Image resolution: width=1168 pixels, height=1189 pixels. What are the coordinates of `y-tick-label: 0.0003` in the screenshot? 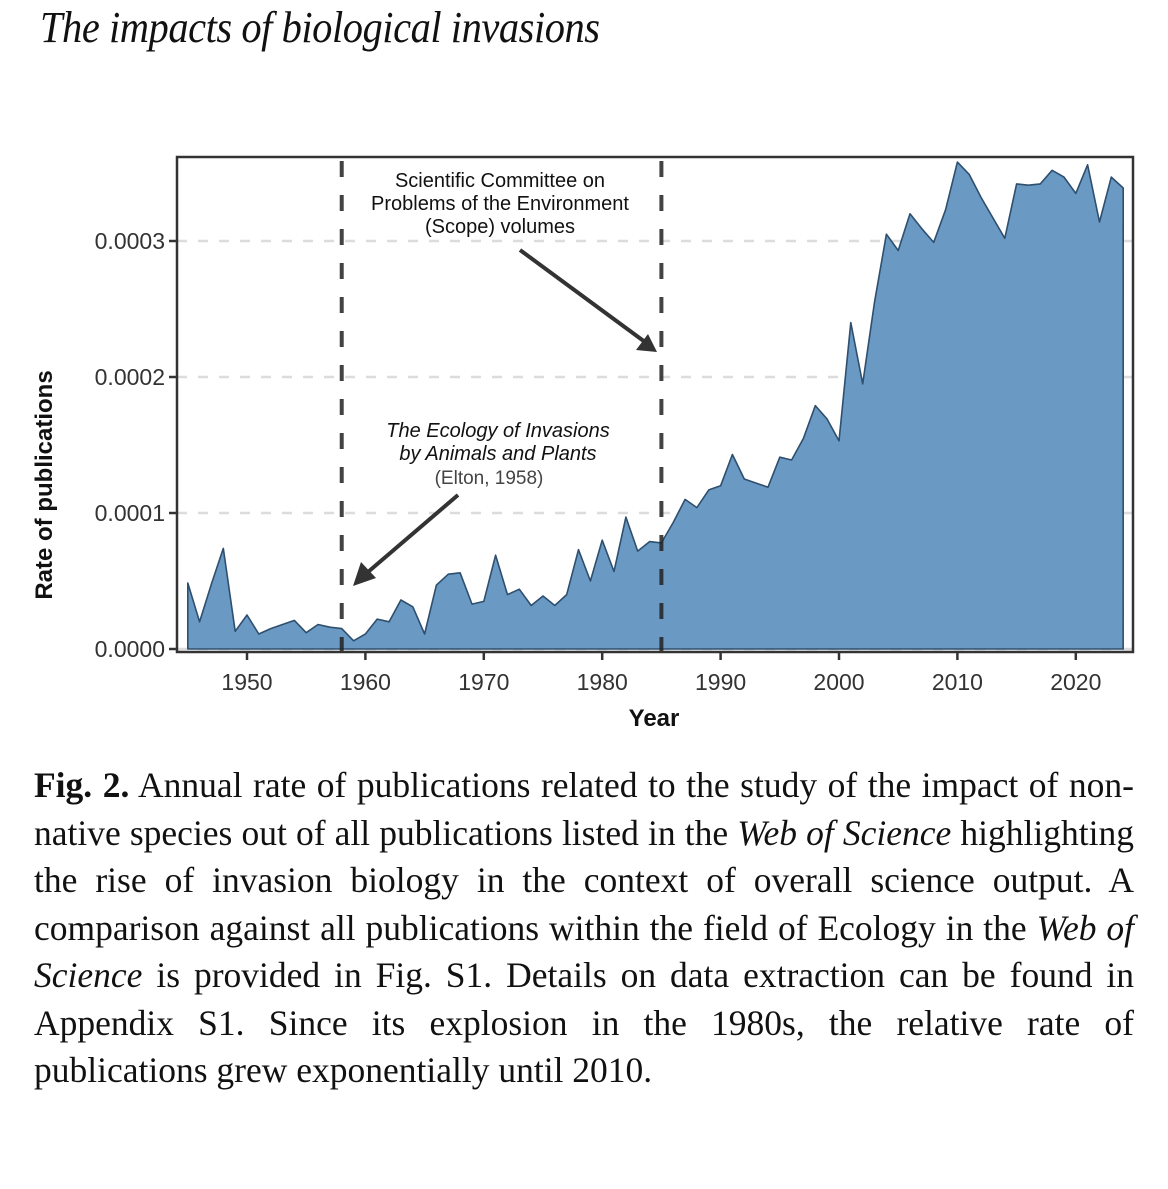 It's located at (130, 241).